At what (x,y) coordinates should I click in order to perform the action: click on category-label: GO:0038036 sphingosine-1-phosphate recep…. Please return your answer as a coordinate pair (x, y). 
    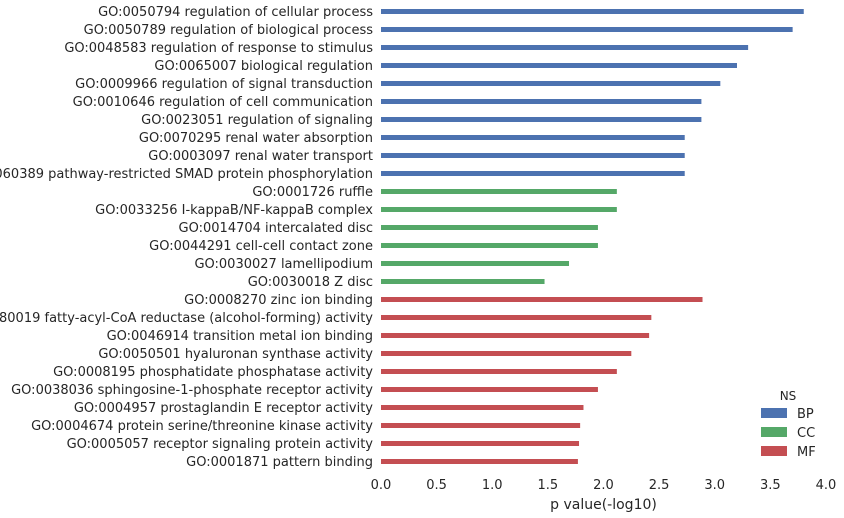
    Looking at the image, I should click on (192, 390).